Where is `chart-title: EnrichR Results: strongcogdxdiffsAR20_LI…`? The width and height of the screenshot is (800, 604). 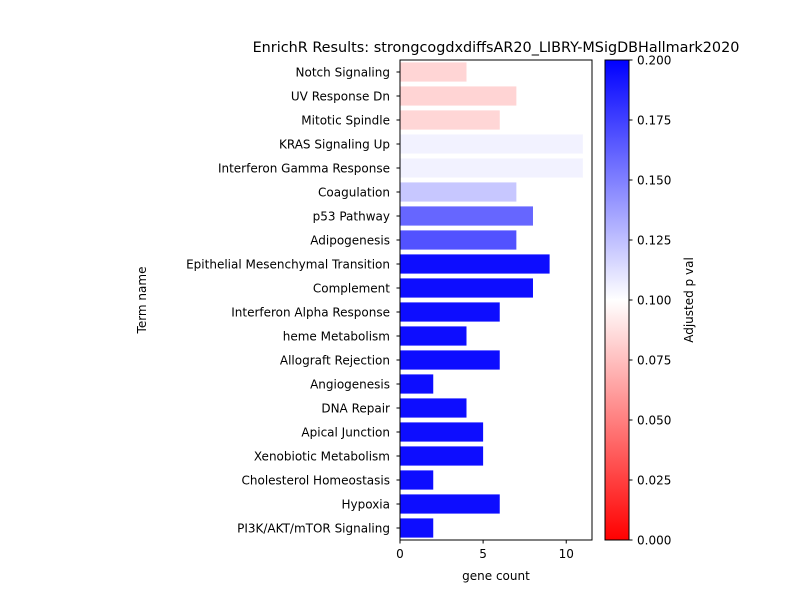 chart-title: EnrichR Results: strongcogdxdiffsAR20_LI… is located at coordinates (496, 48).